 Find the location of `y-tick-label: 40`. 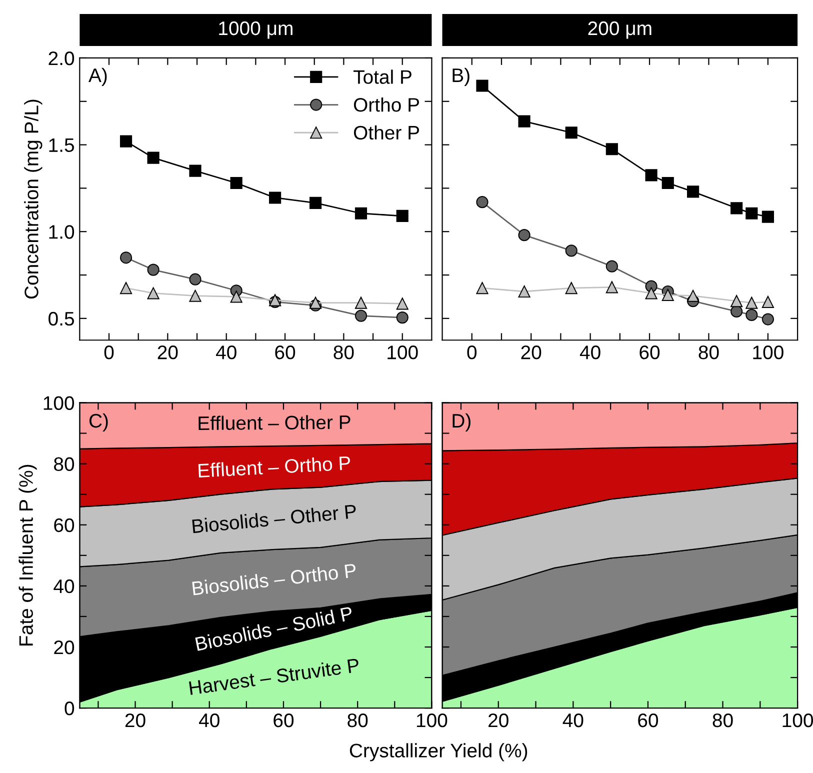

y-tick-label: 40 is located at coordinates (64, 586).